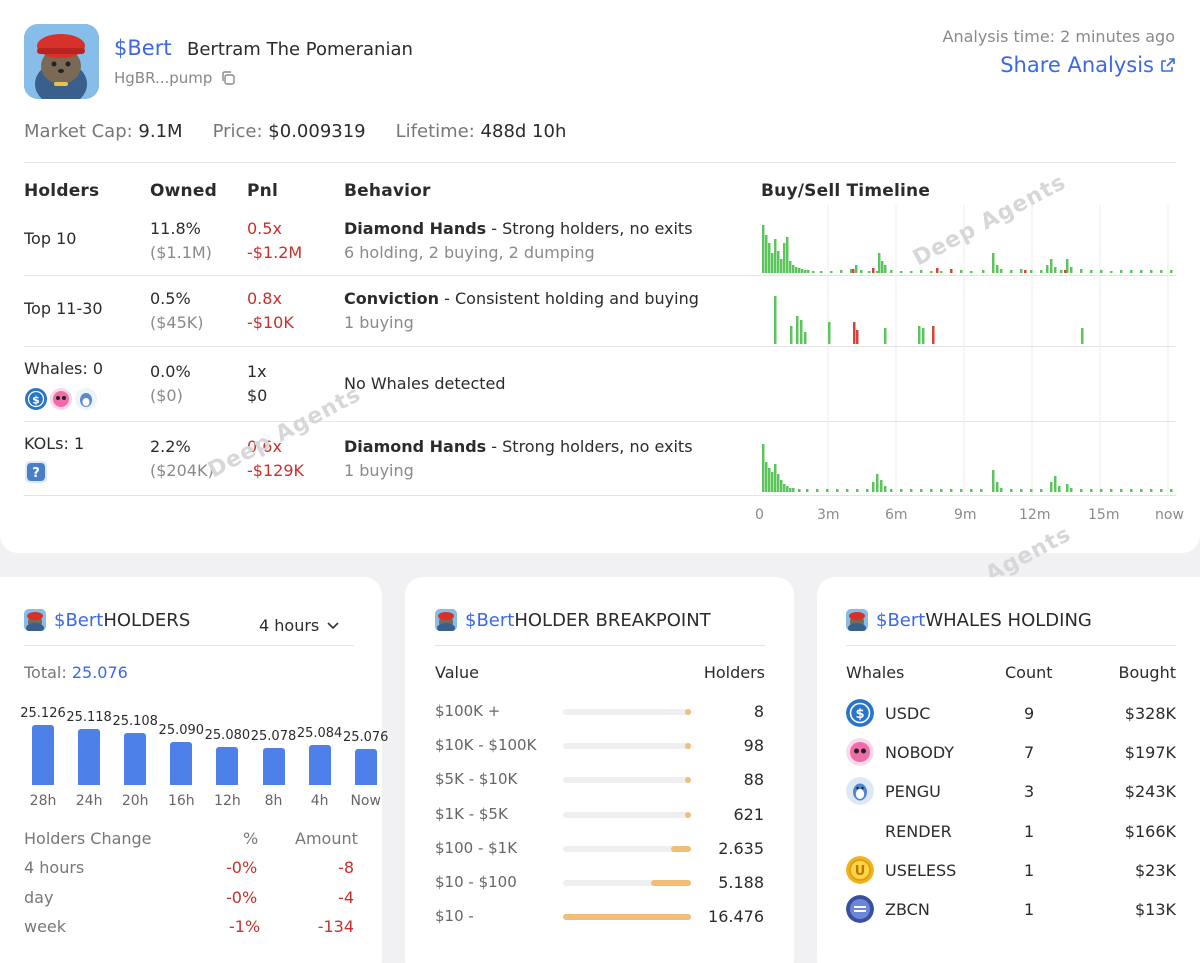  Describe the element at coordinates (346, 867) in the screenshot. I see `change-amount: -8` at that location.